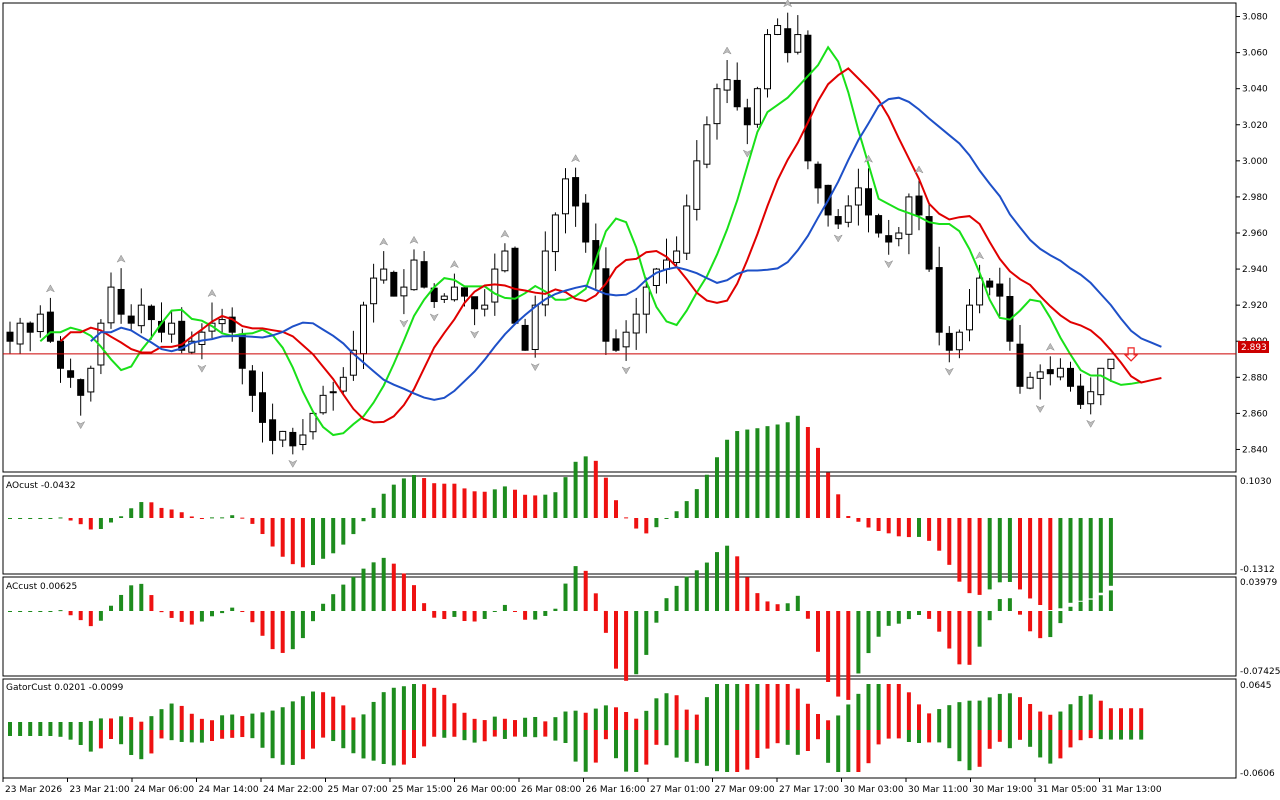  Describe the element at coordinates (81, 425) in the screenshot. I see `fractal-down-arrow` at that location.